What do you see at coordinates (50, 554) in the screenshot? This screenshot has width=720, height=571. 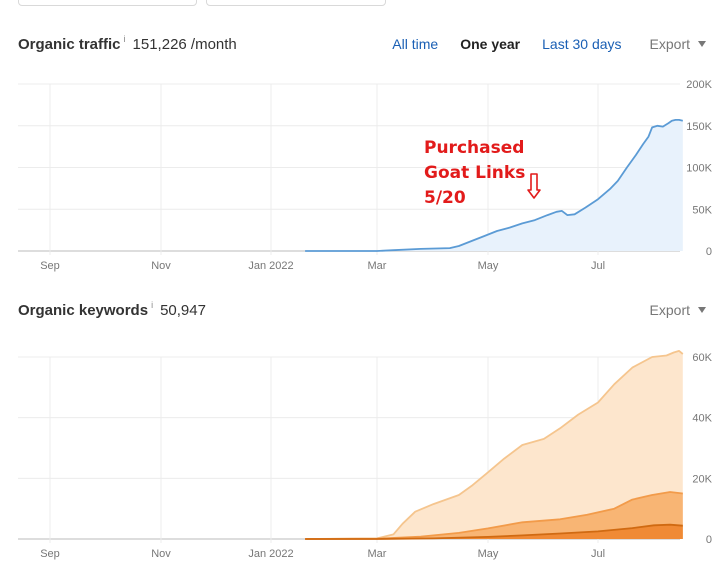 I see `keywords-x-tick-label: Sep` at bounding box center [50, 554].